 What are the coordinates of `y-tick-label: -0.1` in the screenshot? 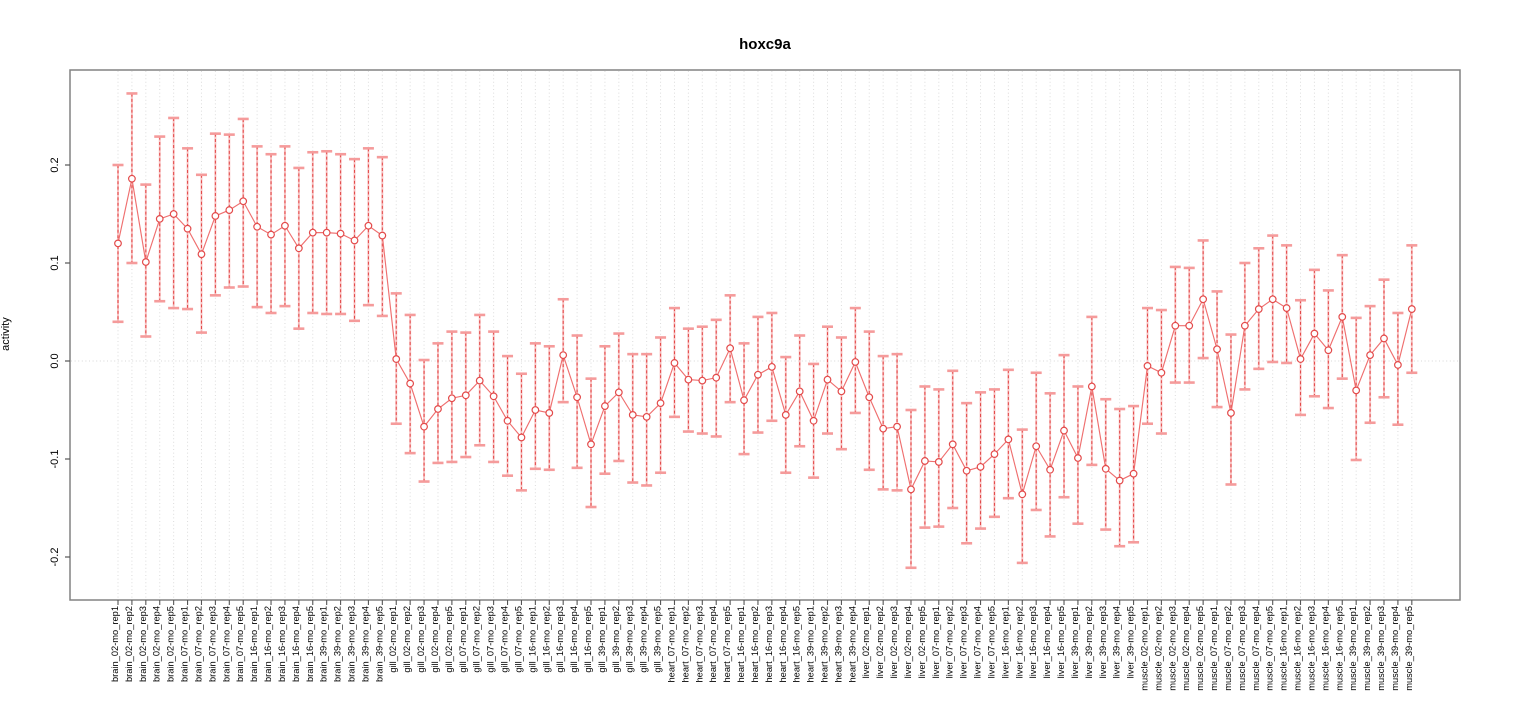 It's located at (55, 459).